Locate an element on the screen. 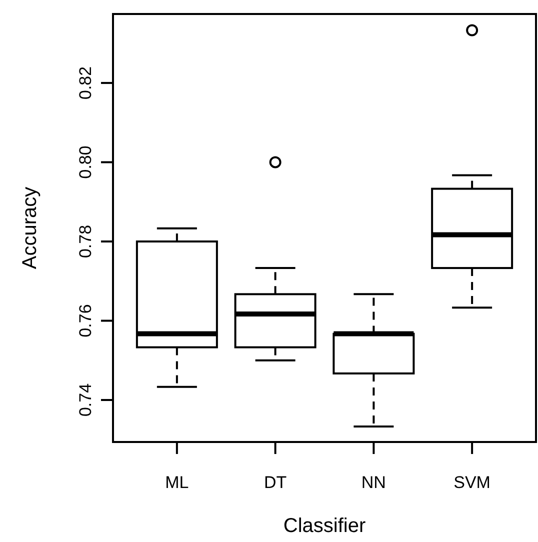 Image resolution: width=538 pixels, height=542 pixels. x-tick-label: ML is located at coordinates (177, 482).